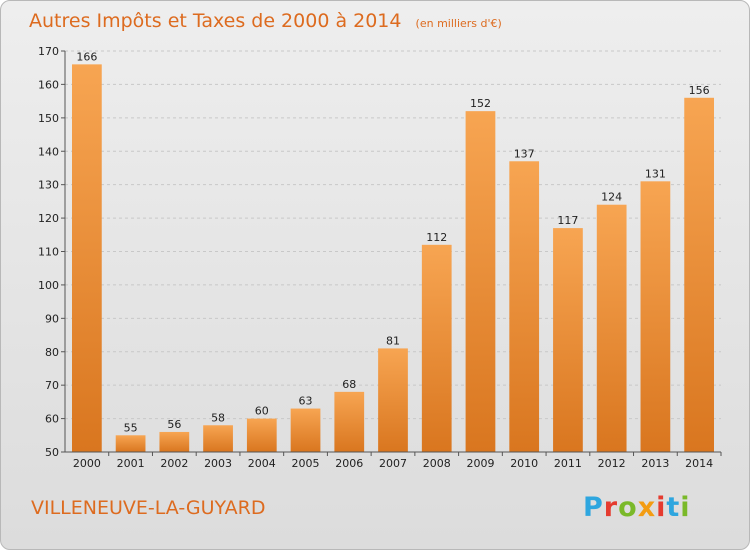 Image resolution: width=750 pixels, height=550 pixels. Describe the element at coordinates (611, 507) in the screenshot. I see `logo-letter: r` at that location.